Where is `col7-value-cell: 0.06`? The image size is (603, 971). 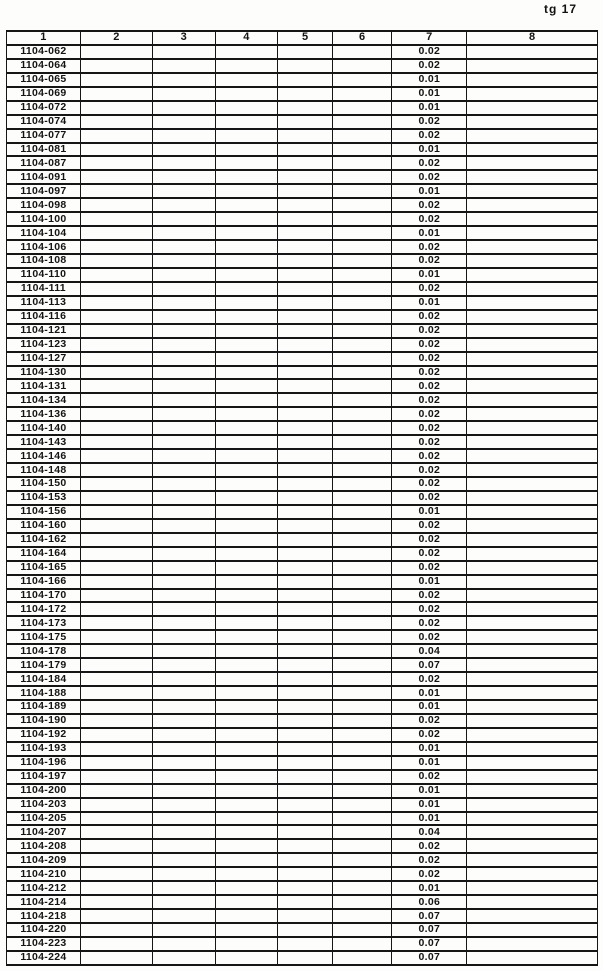 col7-value-cell: 0.06 is located at coordinates (429, 902).